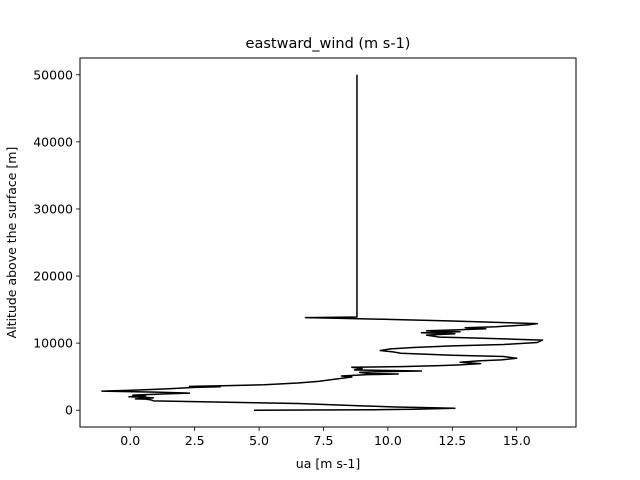 The height and width of the screenshot is (480, 640). I want to click on x-tick-label: 5.0, so click(259, 440).